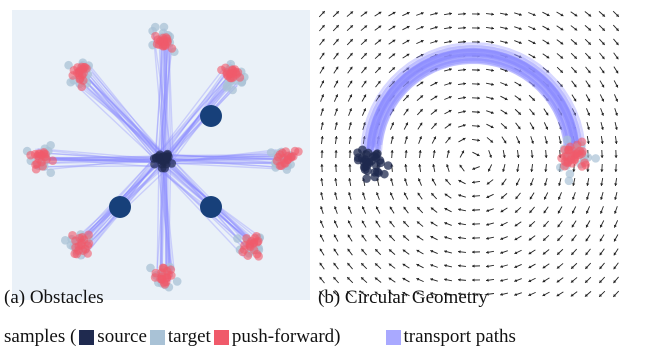  I want to click on target-sample, so click(567, 140).